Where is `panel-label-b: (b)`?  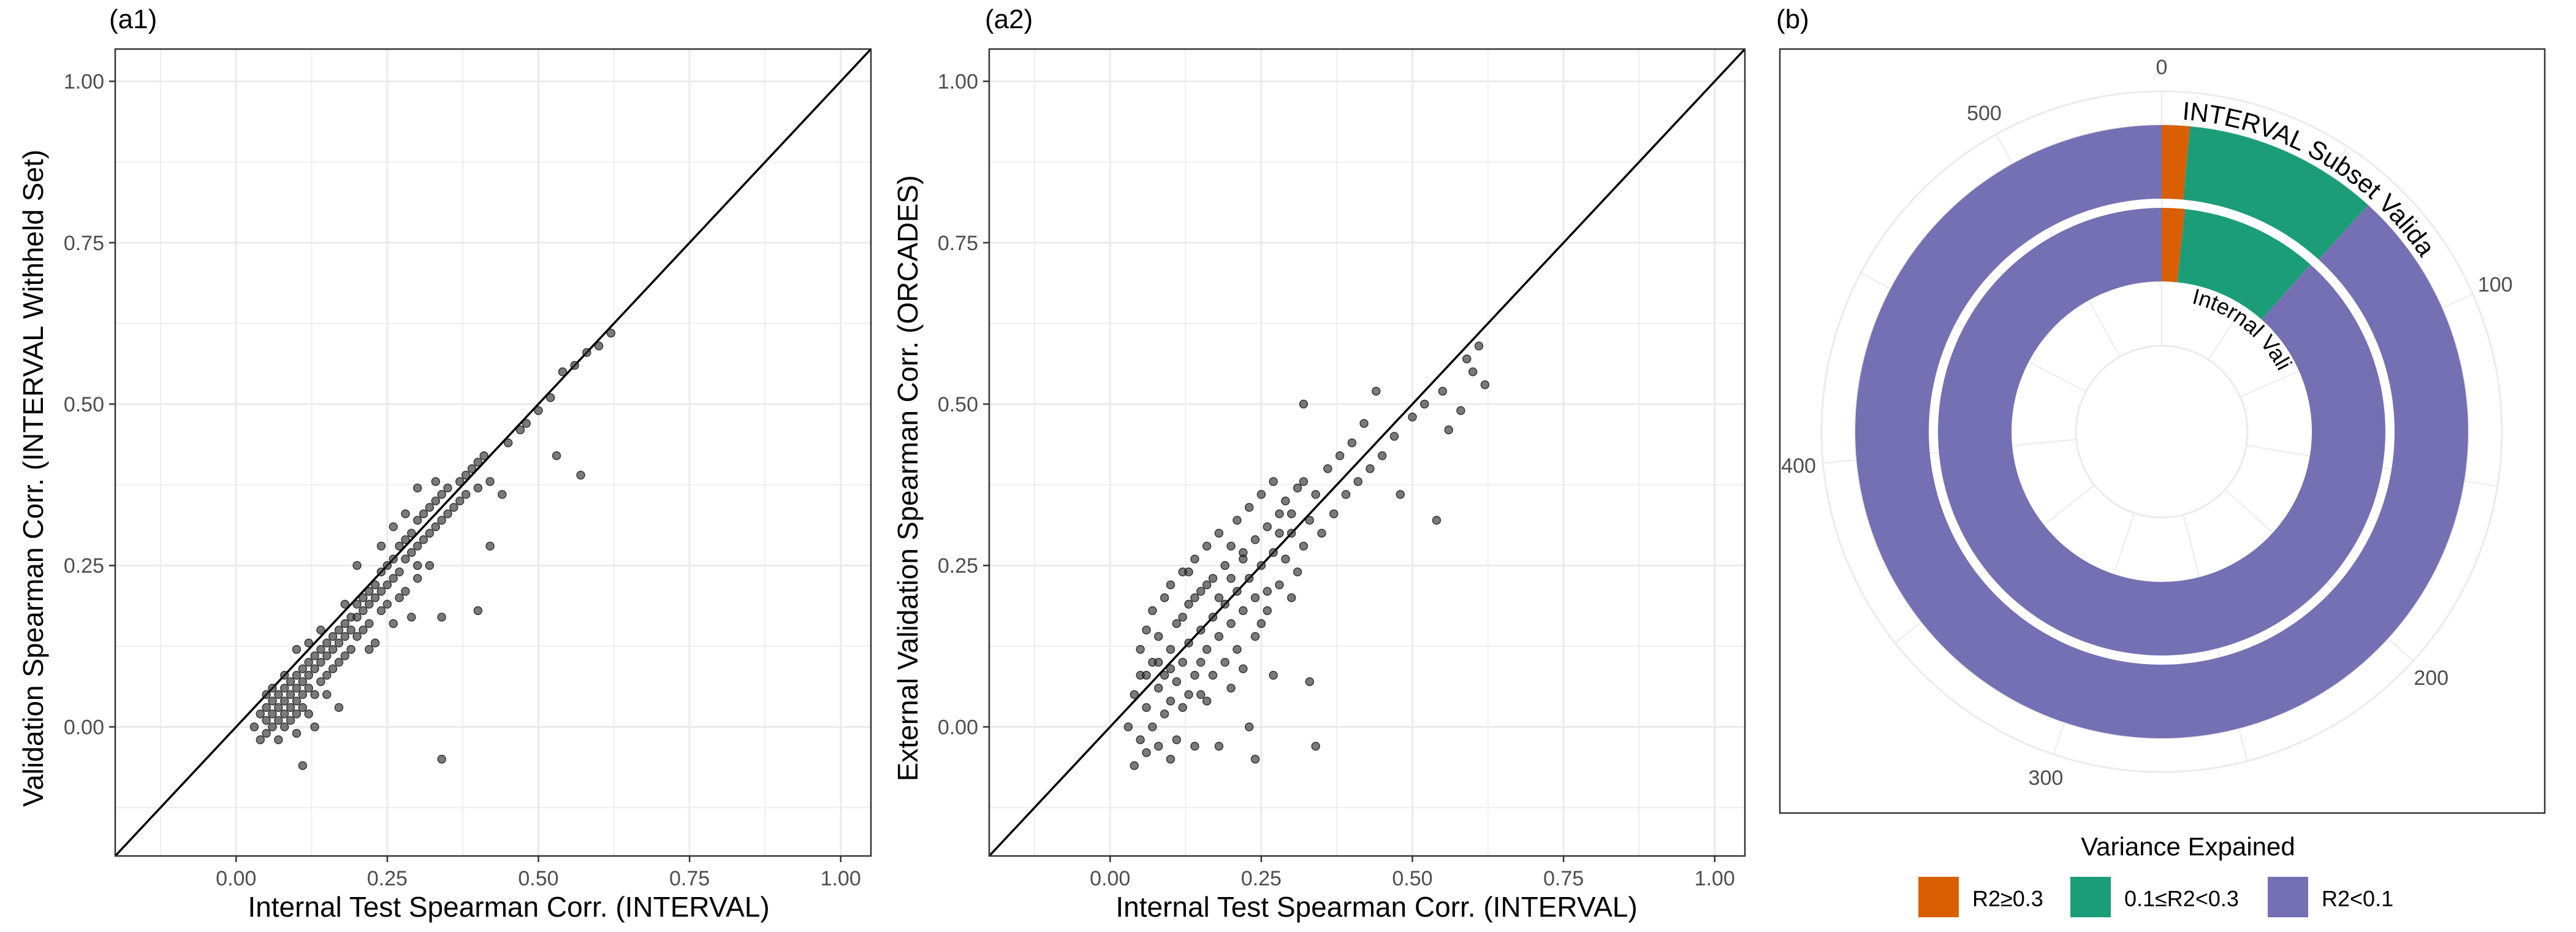
panel-label-b: (b) is located at coordinates (1792, 19).